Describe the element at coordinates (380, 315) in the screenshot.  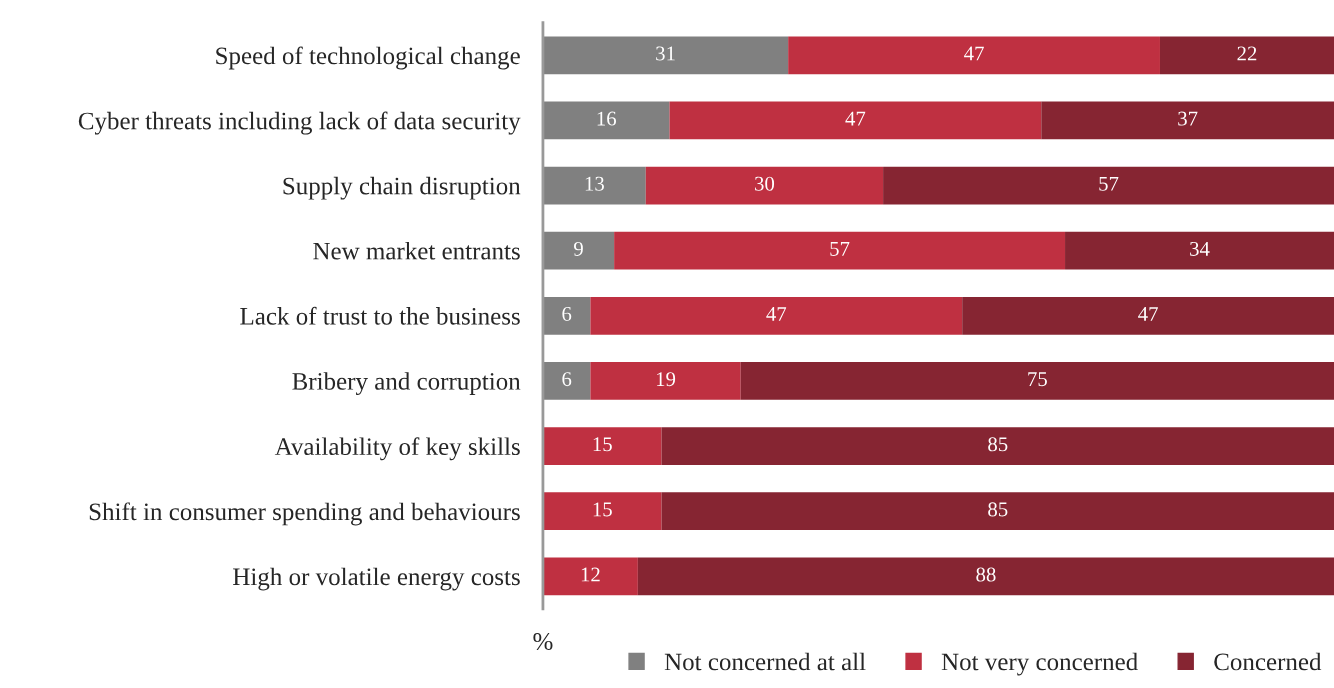
I see `y-tick-label: Lack of trust to the business` at that location.